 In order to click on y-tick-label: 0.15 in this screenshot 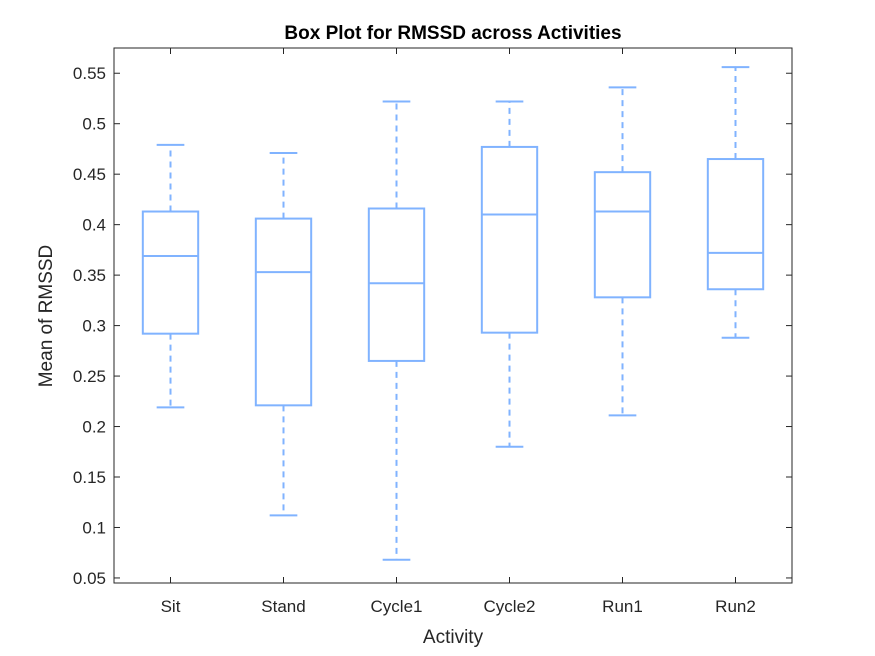, I will do `click(89, 477)`.